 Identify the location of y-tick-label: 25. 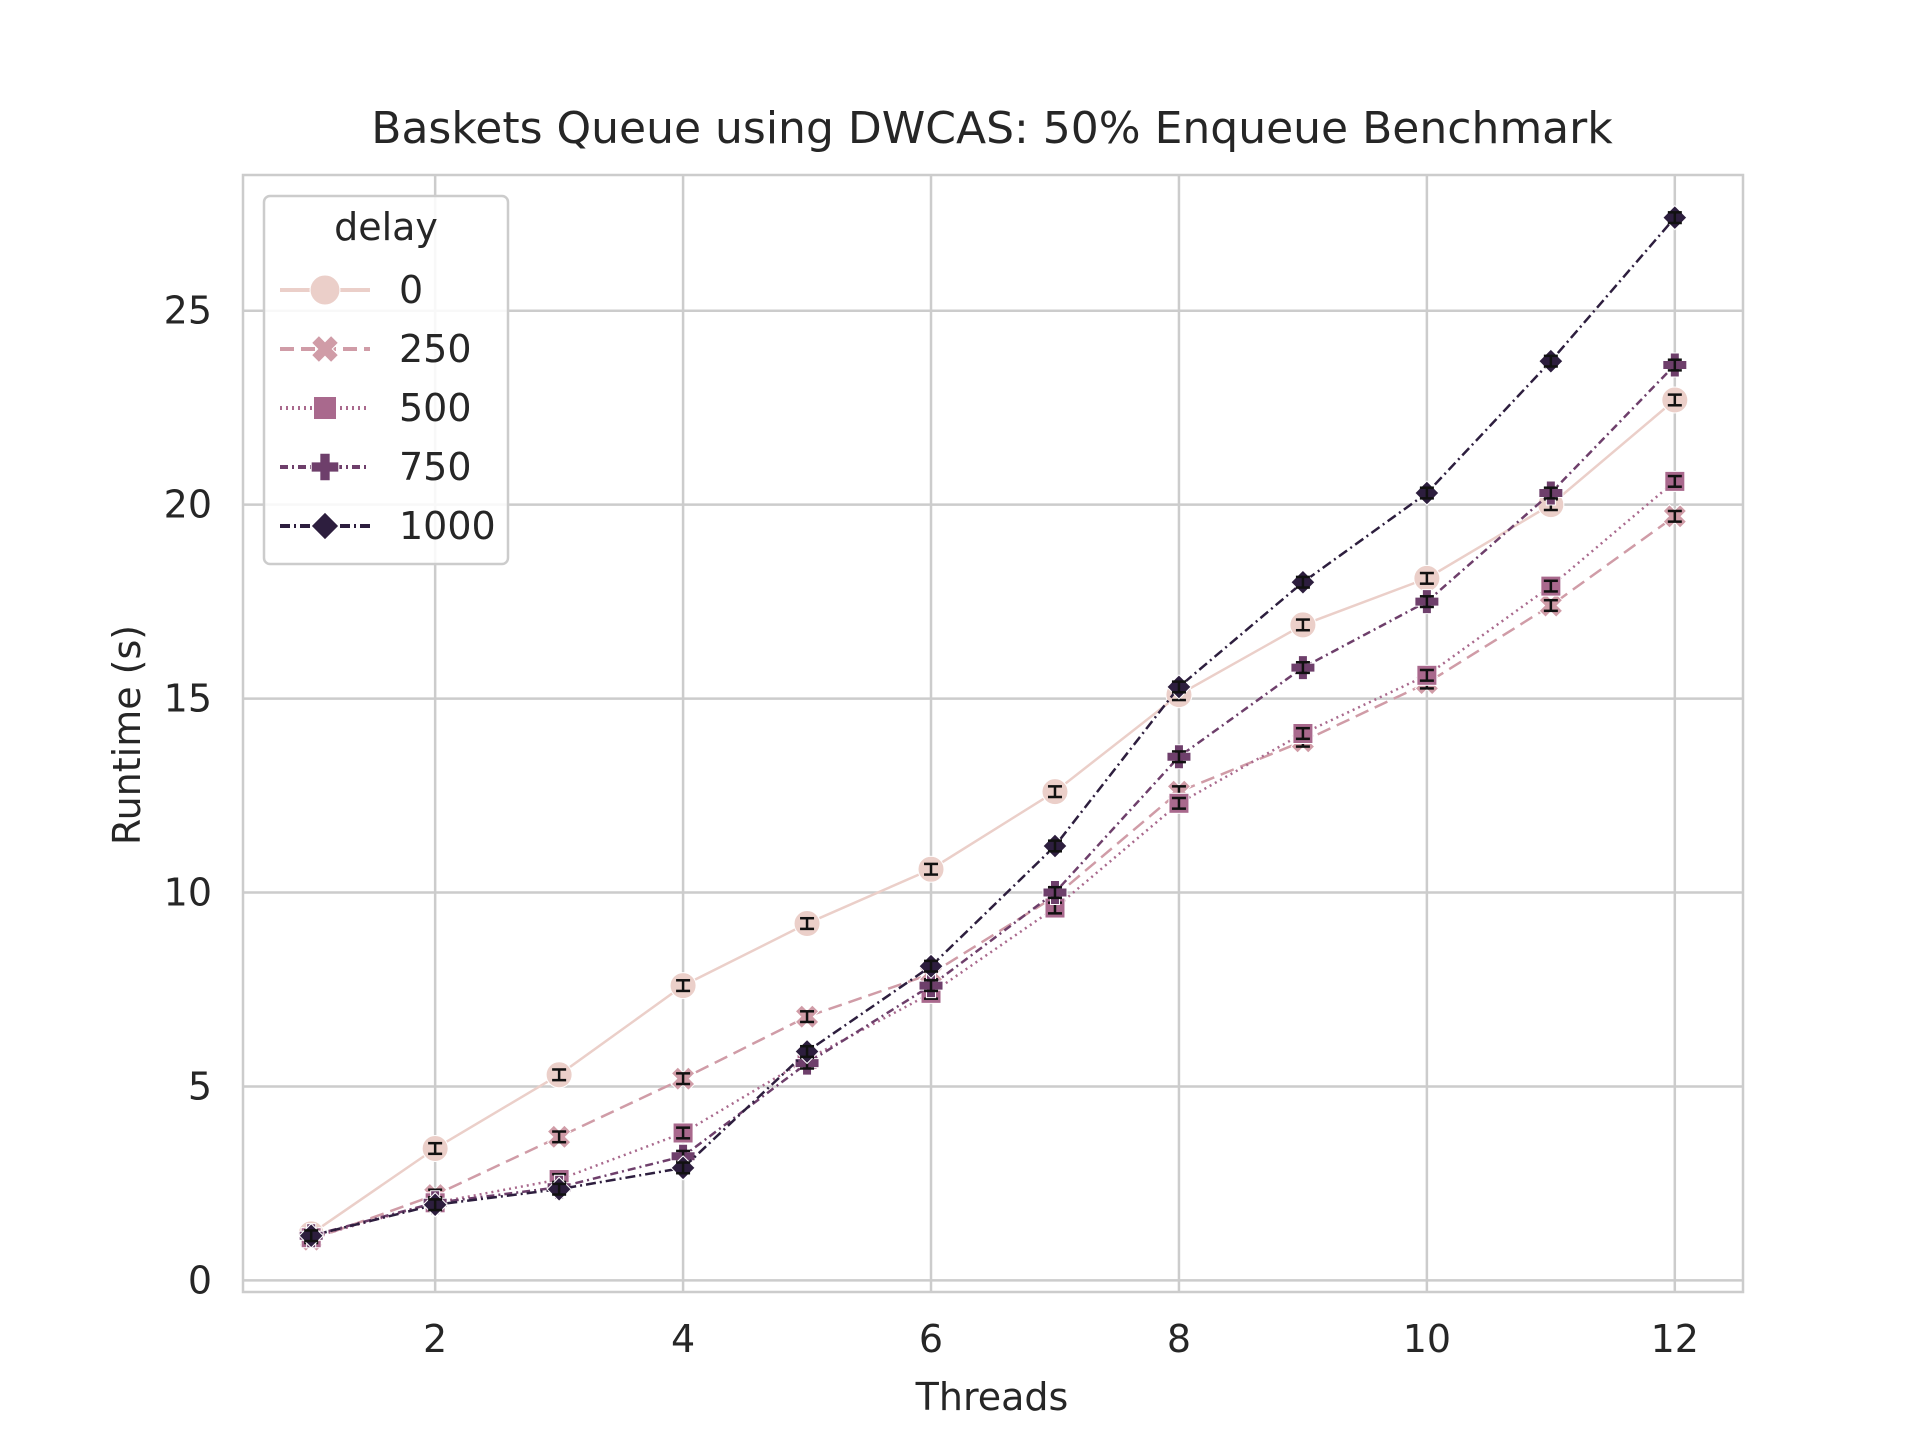
(188, 311).